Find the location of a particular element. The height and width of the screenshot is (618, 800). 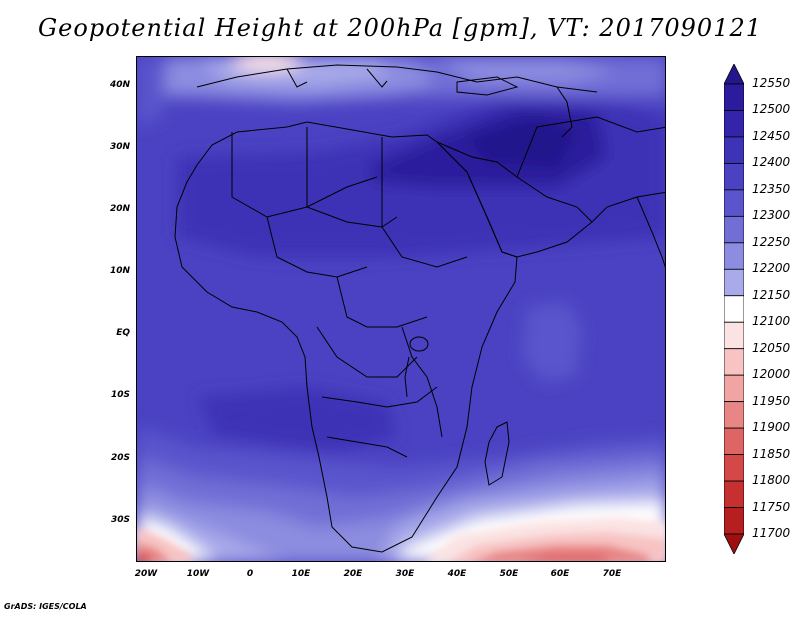

colorbar-label: 12450 is located at coordinates (771, 135).